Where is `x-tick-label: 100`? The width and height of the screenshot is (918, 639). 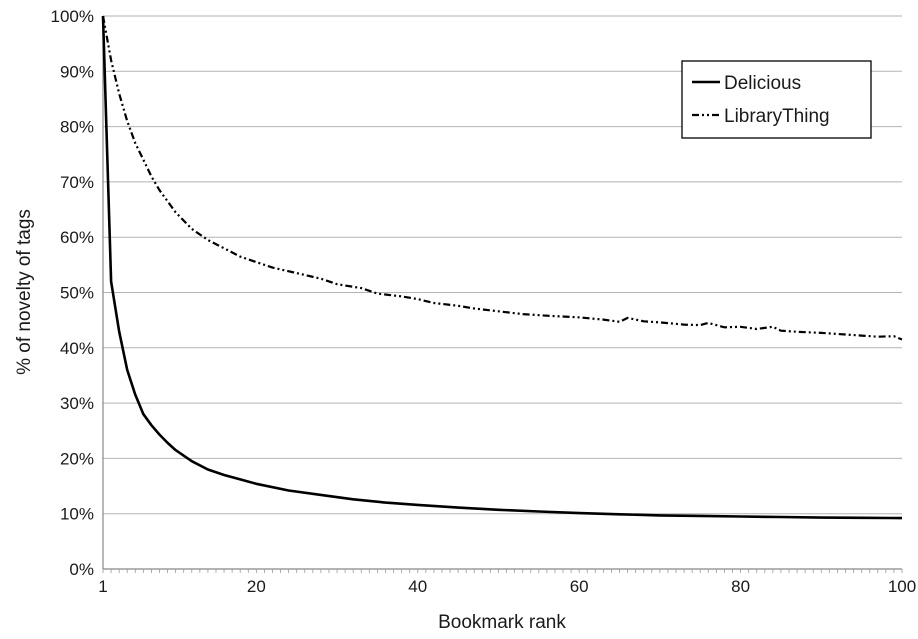 x-tick-label: 100 is located at coordinates (902, 586).